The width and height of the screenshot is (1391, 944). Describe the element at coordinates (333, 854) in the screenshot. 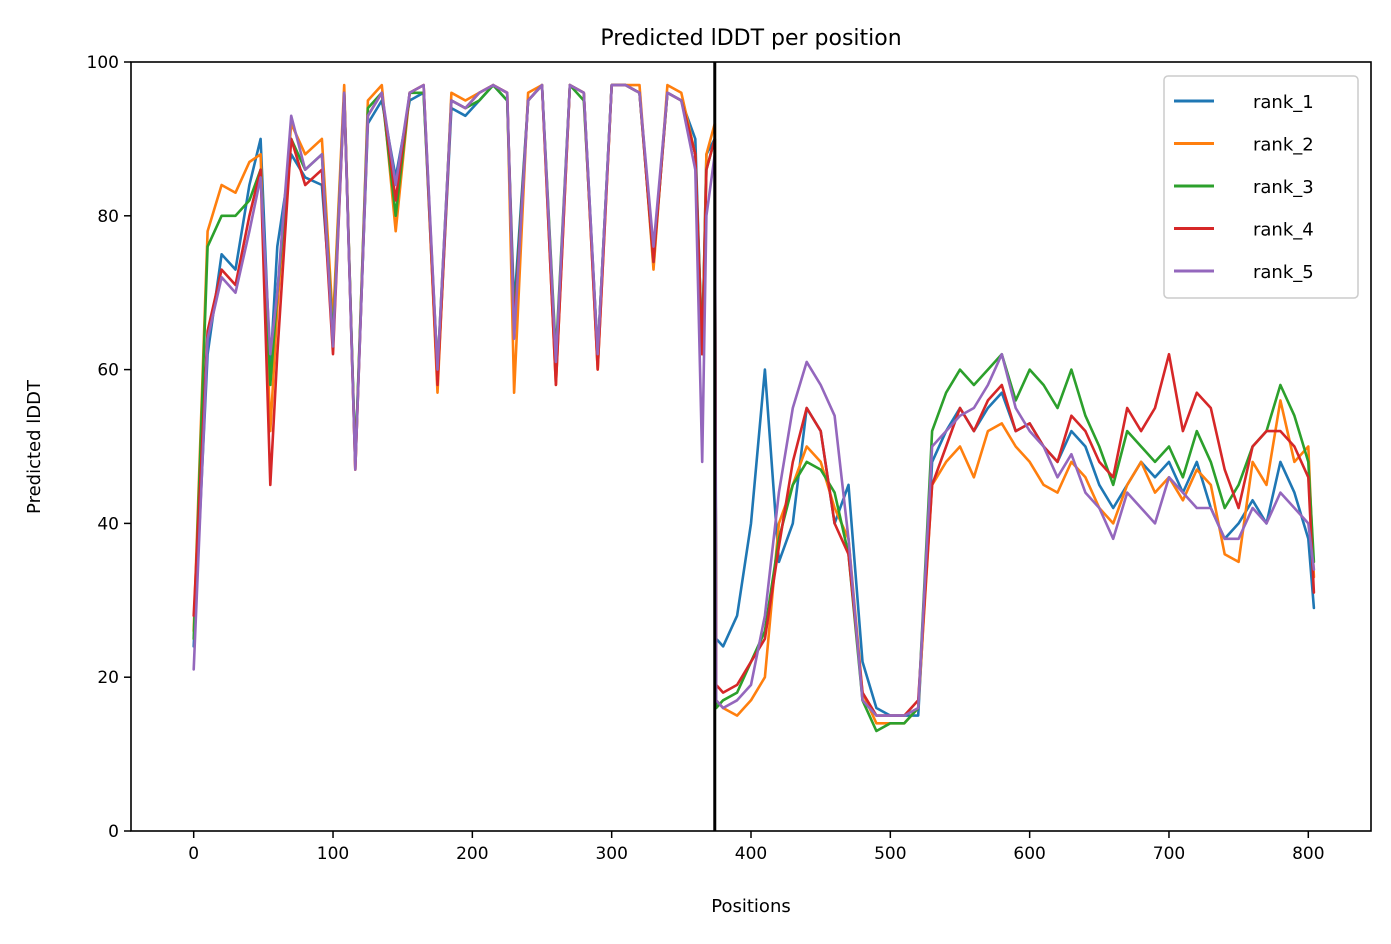

I see `x-tick-label: 100` at that location.